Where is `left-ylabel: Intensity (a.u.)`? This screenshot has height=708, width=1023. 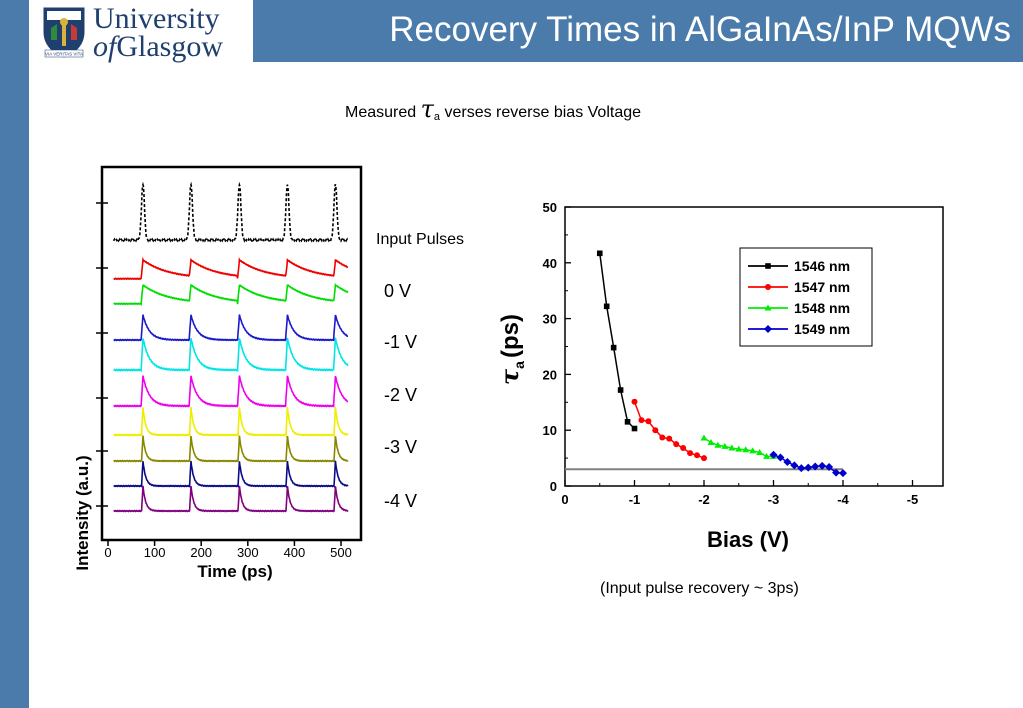
left-ylabel: Intensity (a.u.) is located at coordinates (82, 512).